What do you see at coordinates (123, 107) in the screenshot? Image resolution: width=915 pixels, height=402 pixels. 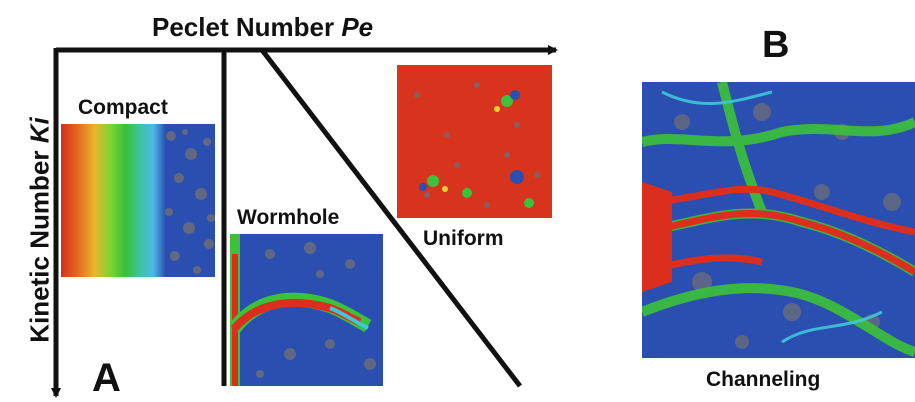 I see `compact-label: Compact` at bounding box center [123, 107].